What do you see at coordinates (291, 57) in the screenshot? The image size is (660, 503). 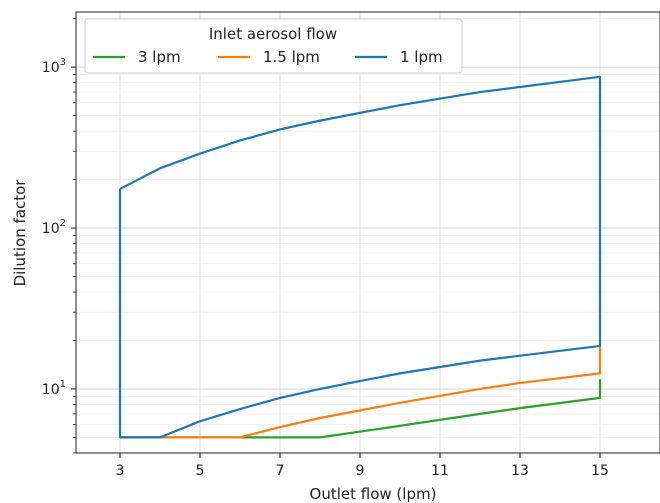 I see `legend-entry-label: 1.5 lpm` at bounding box center [291, 57].